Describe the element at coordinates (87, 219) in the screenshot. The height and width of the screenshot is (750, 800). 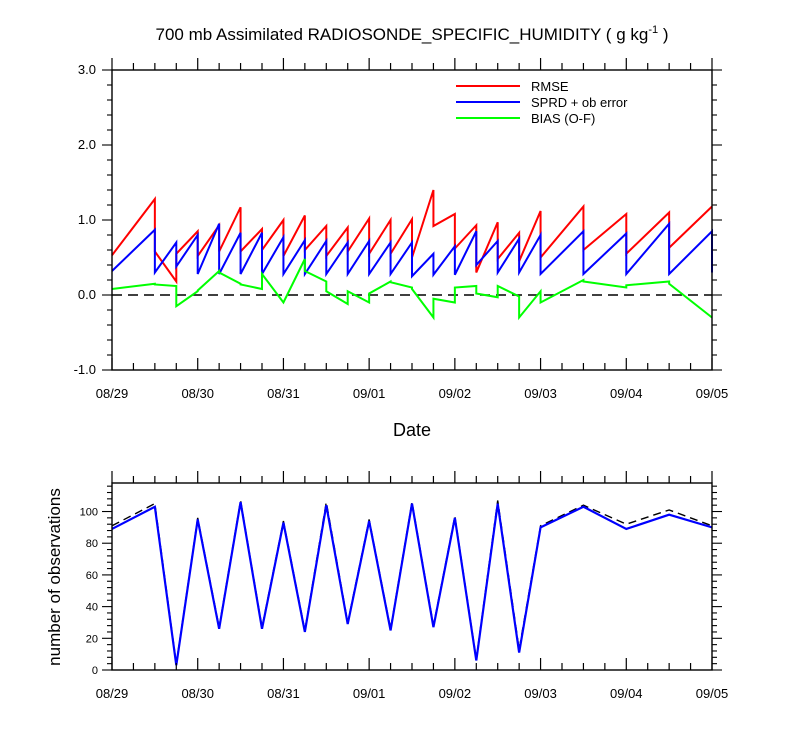
I see `y-tick-label: 1.0` at that location.